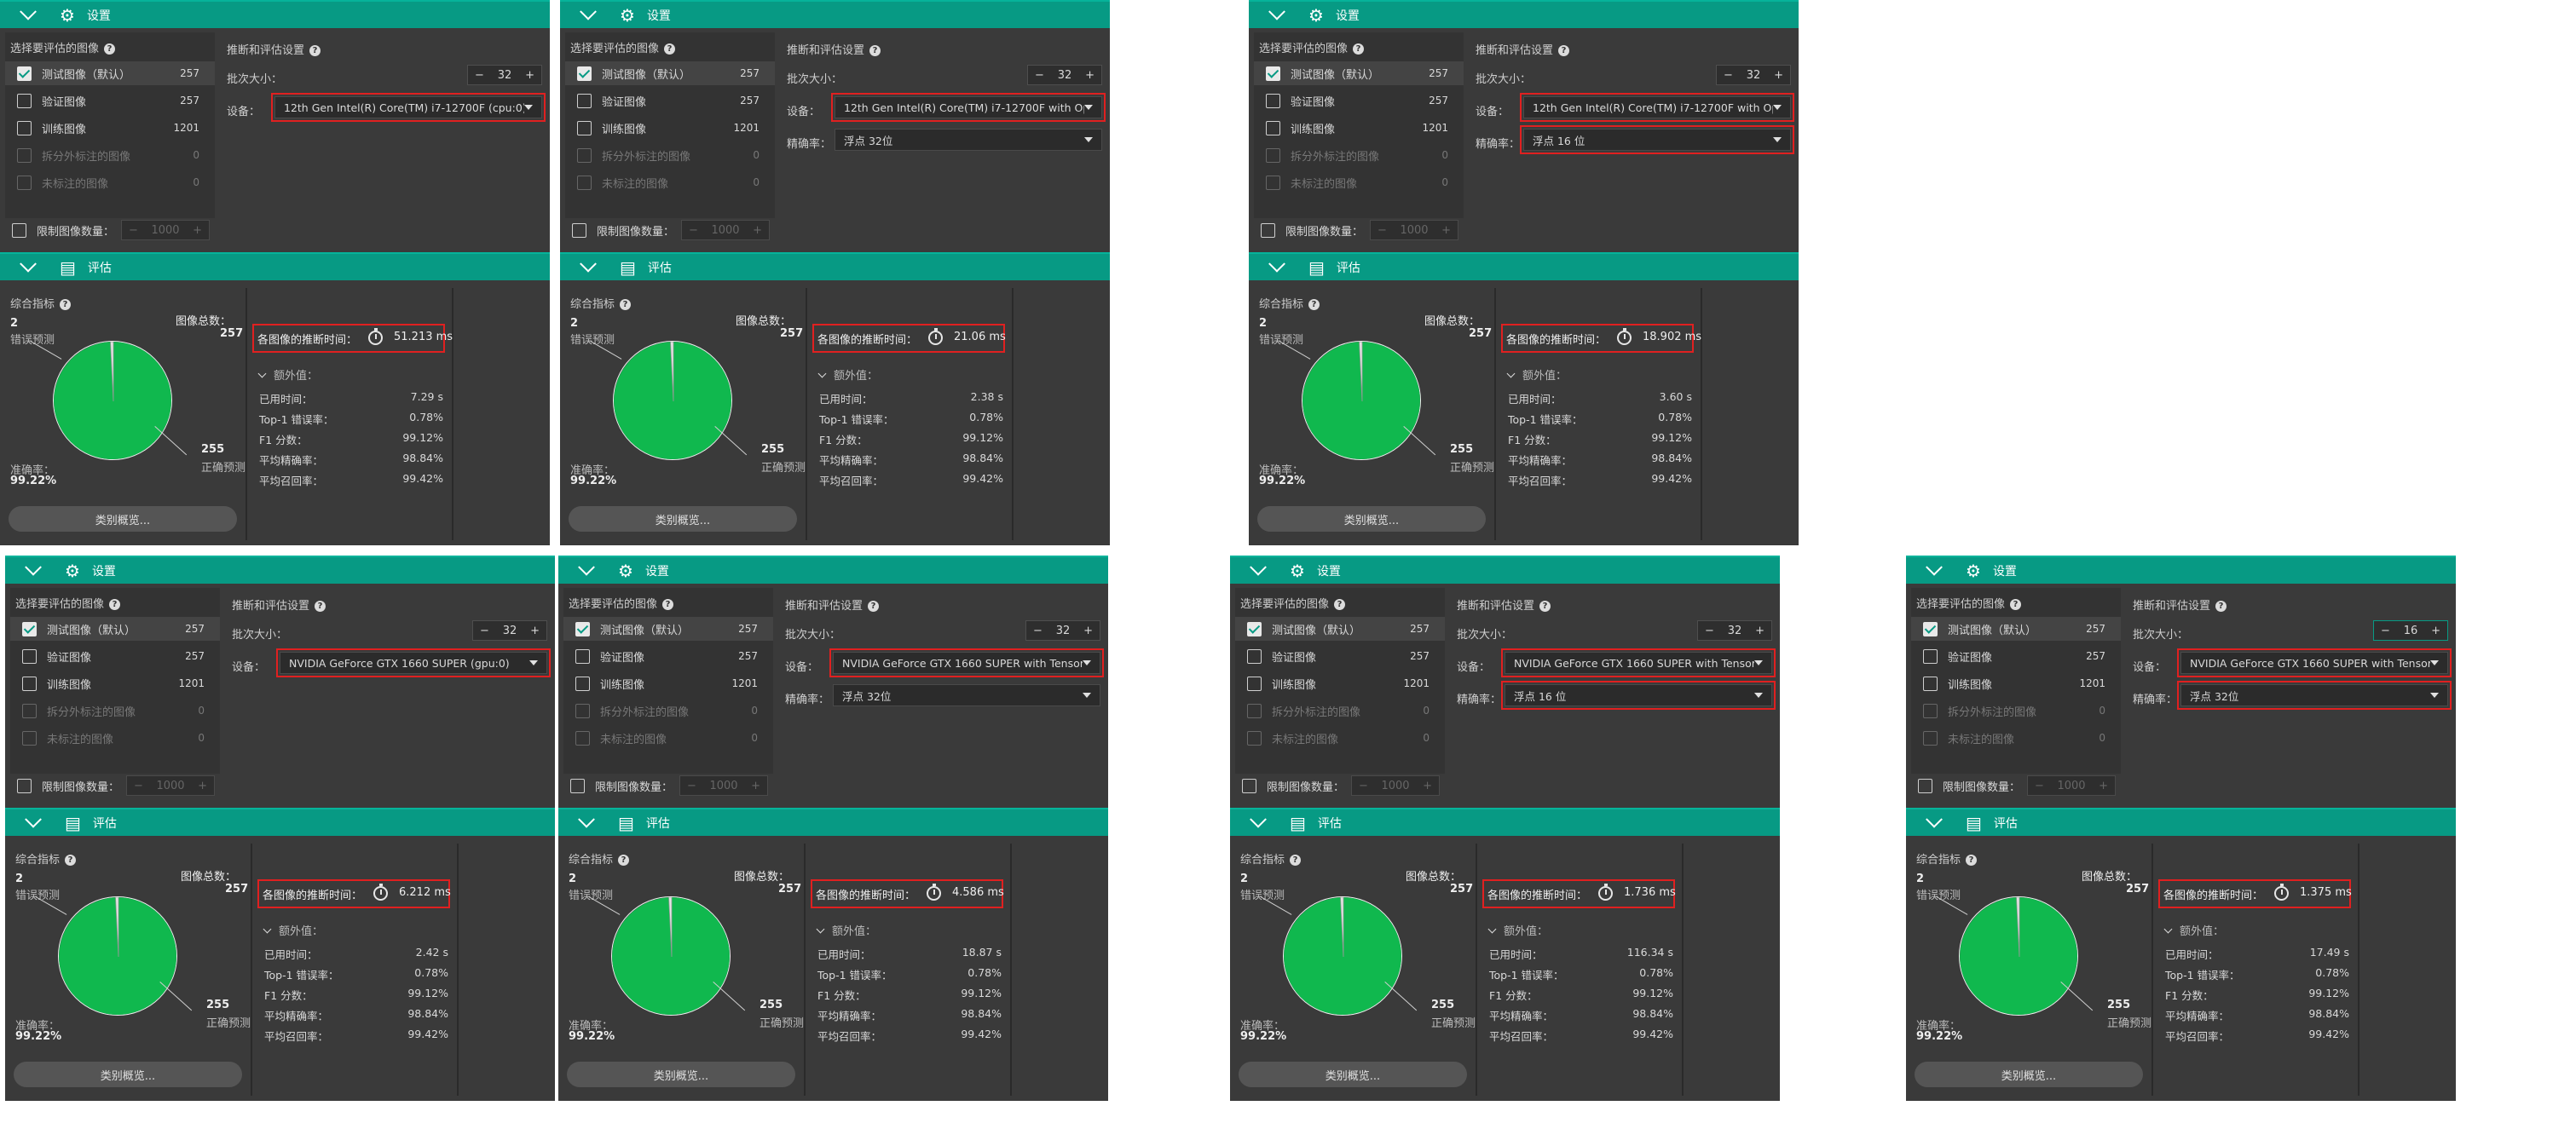 The width and height of the screenshot is (2576, 1123). Describe the element at coordinates (413, 663) in the screenshot. I see `device-select: NVIDIA GeForce GTX 1660 SUPER (gpu:0)` at that location.